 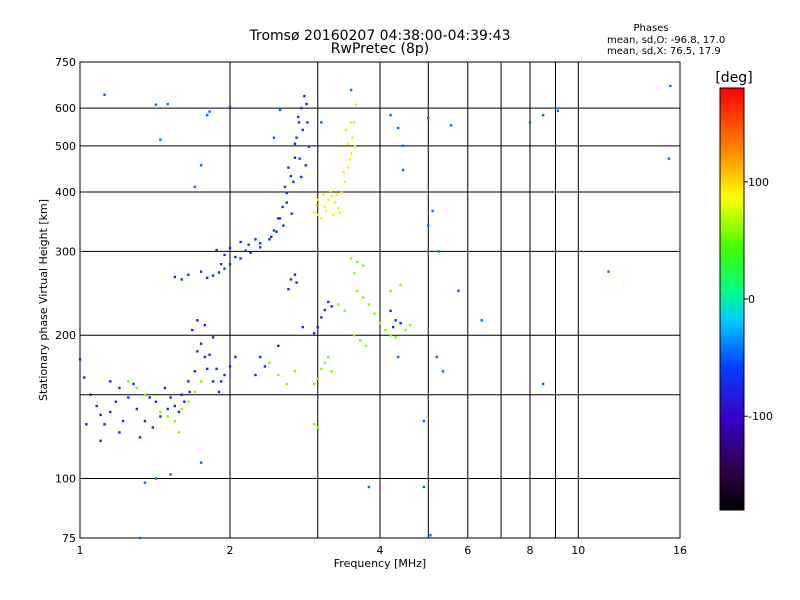 I want to click on x-axis-label: Frequency [MHz], so click(x=380, y=563).